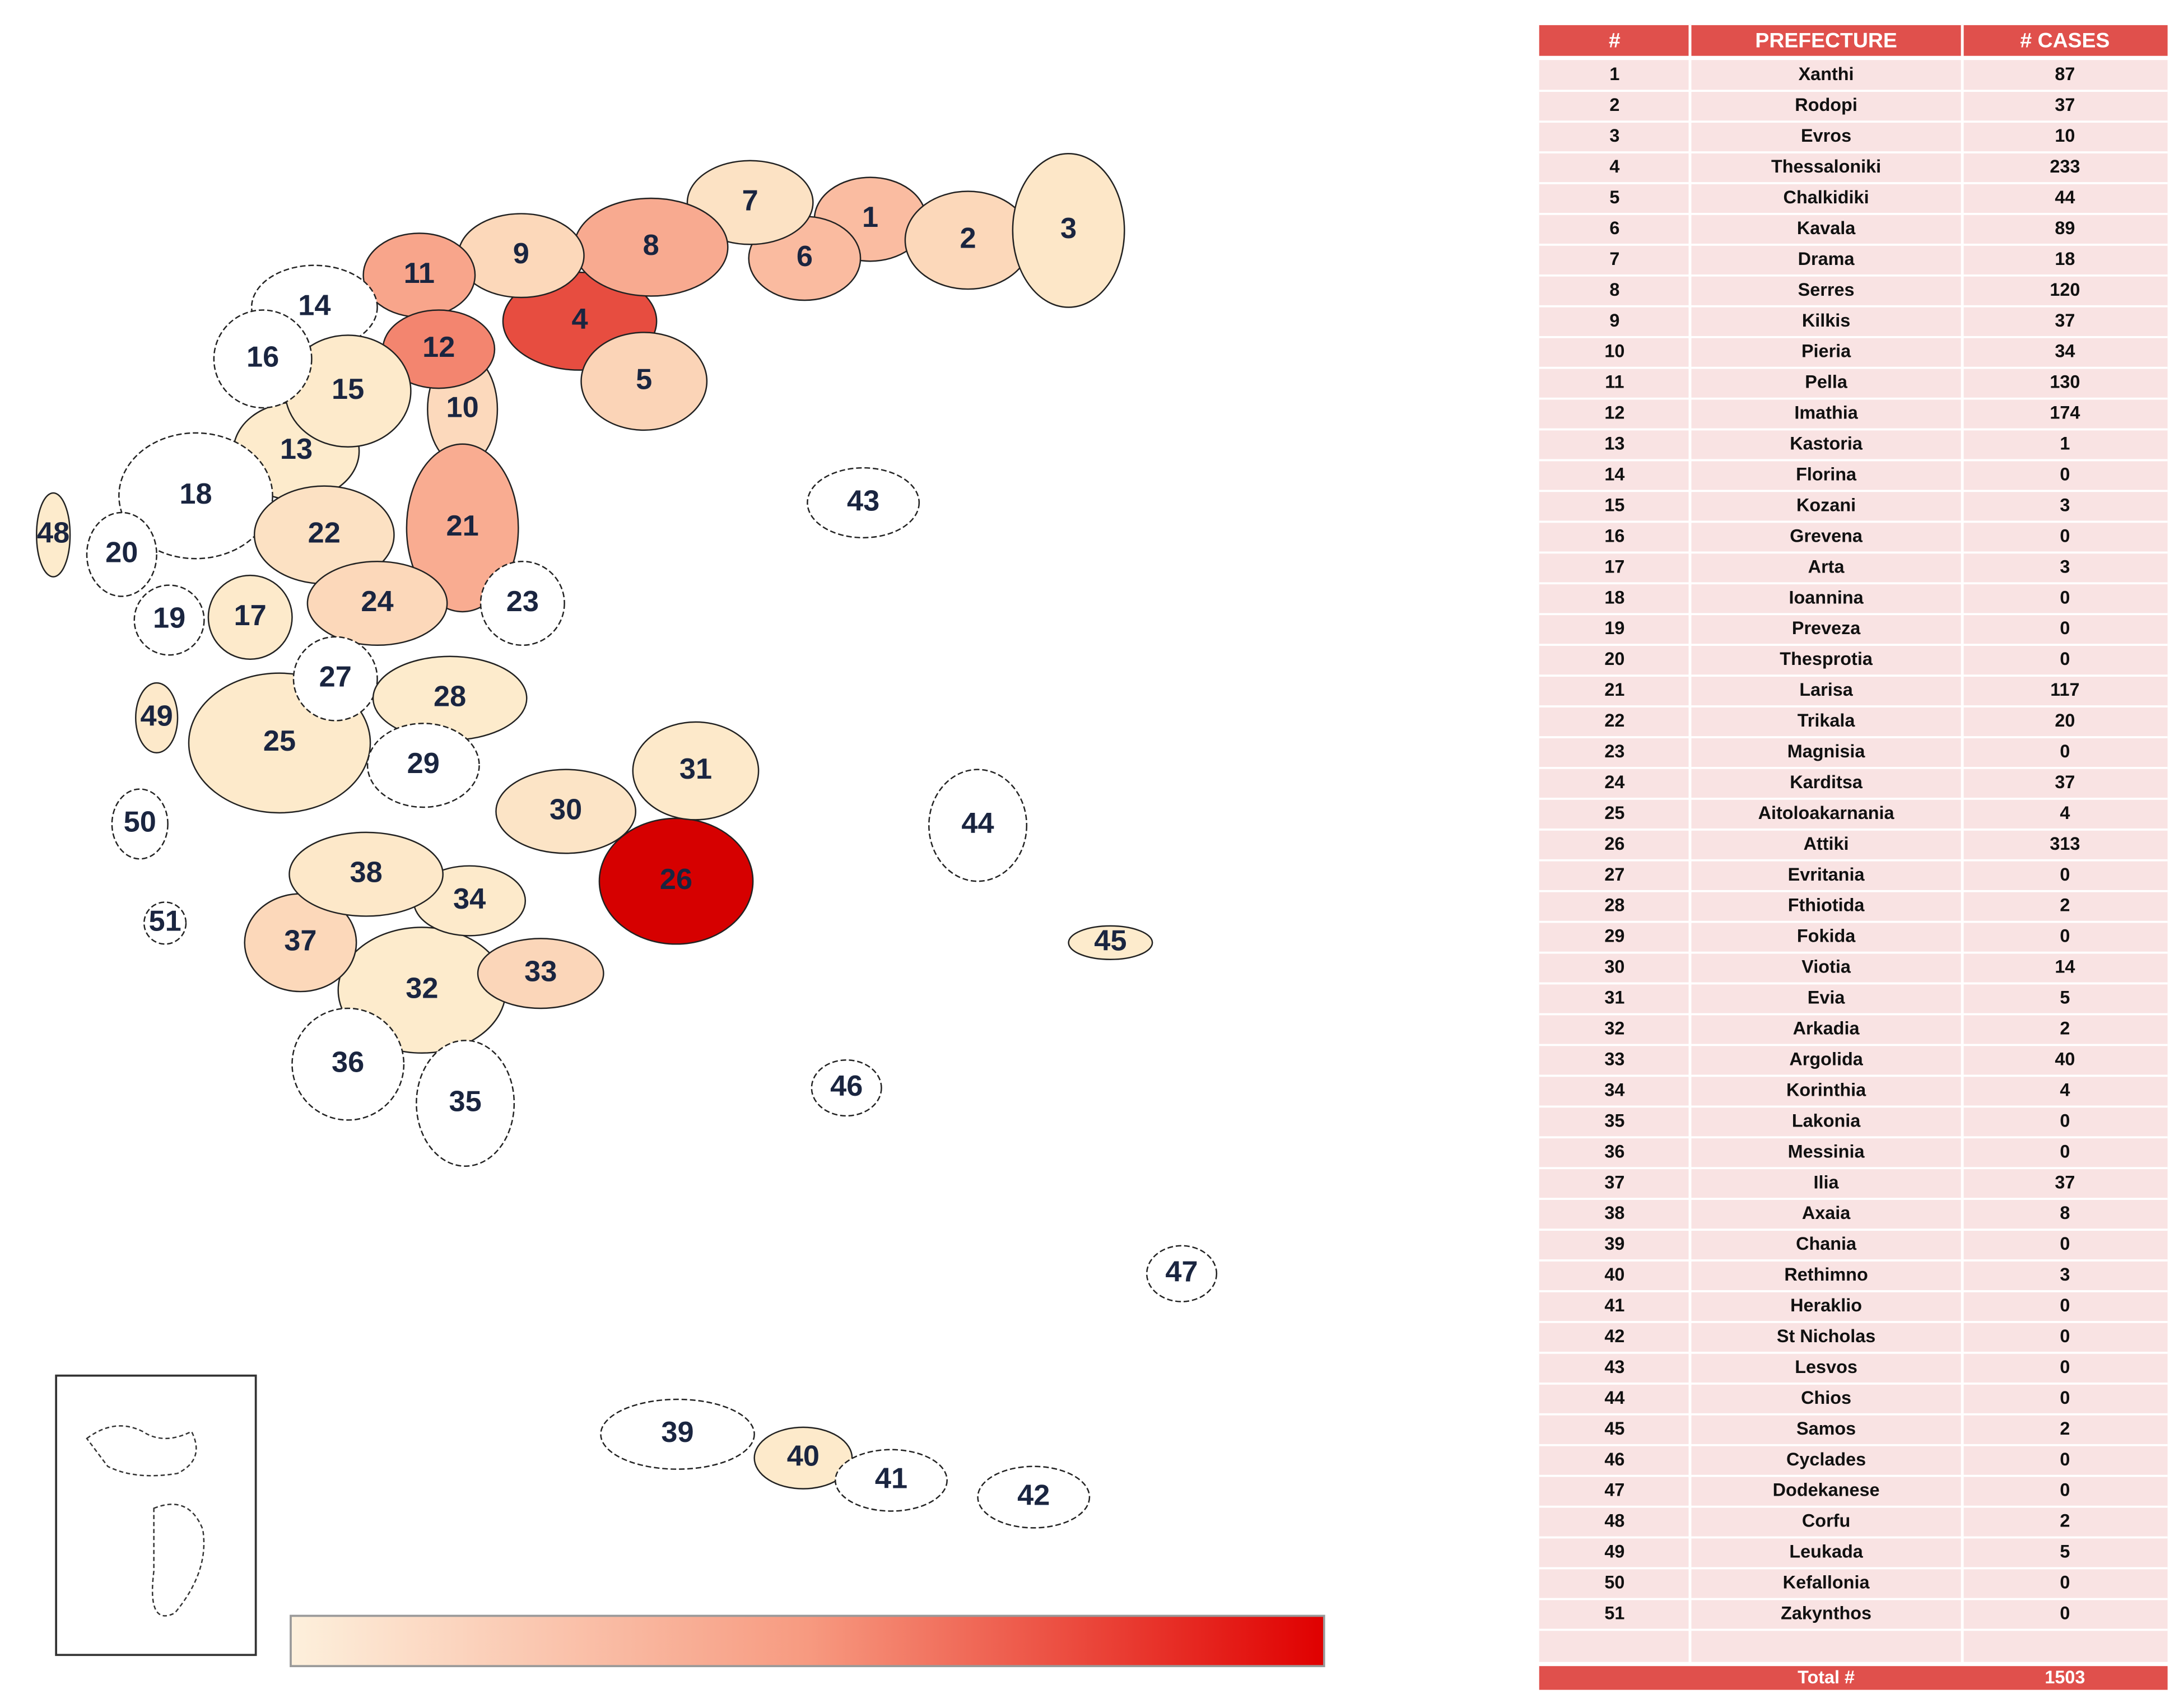 This screenshot has height=1708, width=2179. What do you see at coordinates (1826, 40) in the screenshot?
I see `header-cell: PREFECTURE` at bounding box center [1826, 40].